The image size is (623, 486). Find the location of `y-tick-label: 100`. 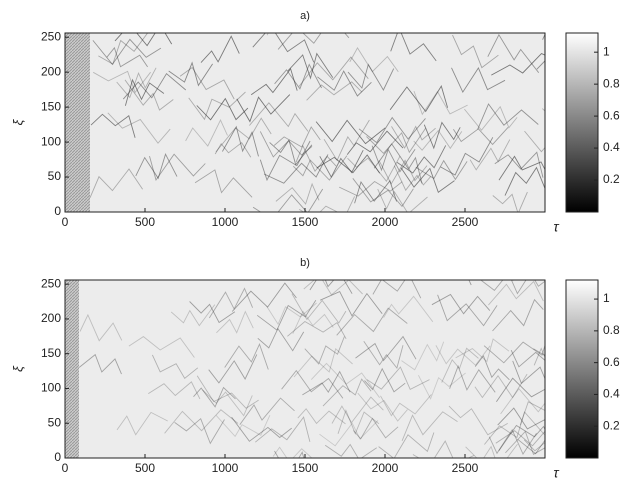

y-tick-label: 100 is located at coordinates (51, 141).